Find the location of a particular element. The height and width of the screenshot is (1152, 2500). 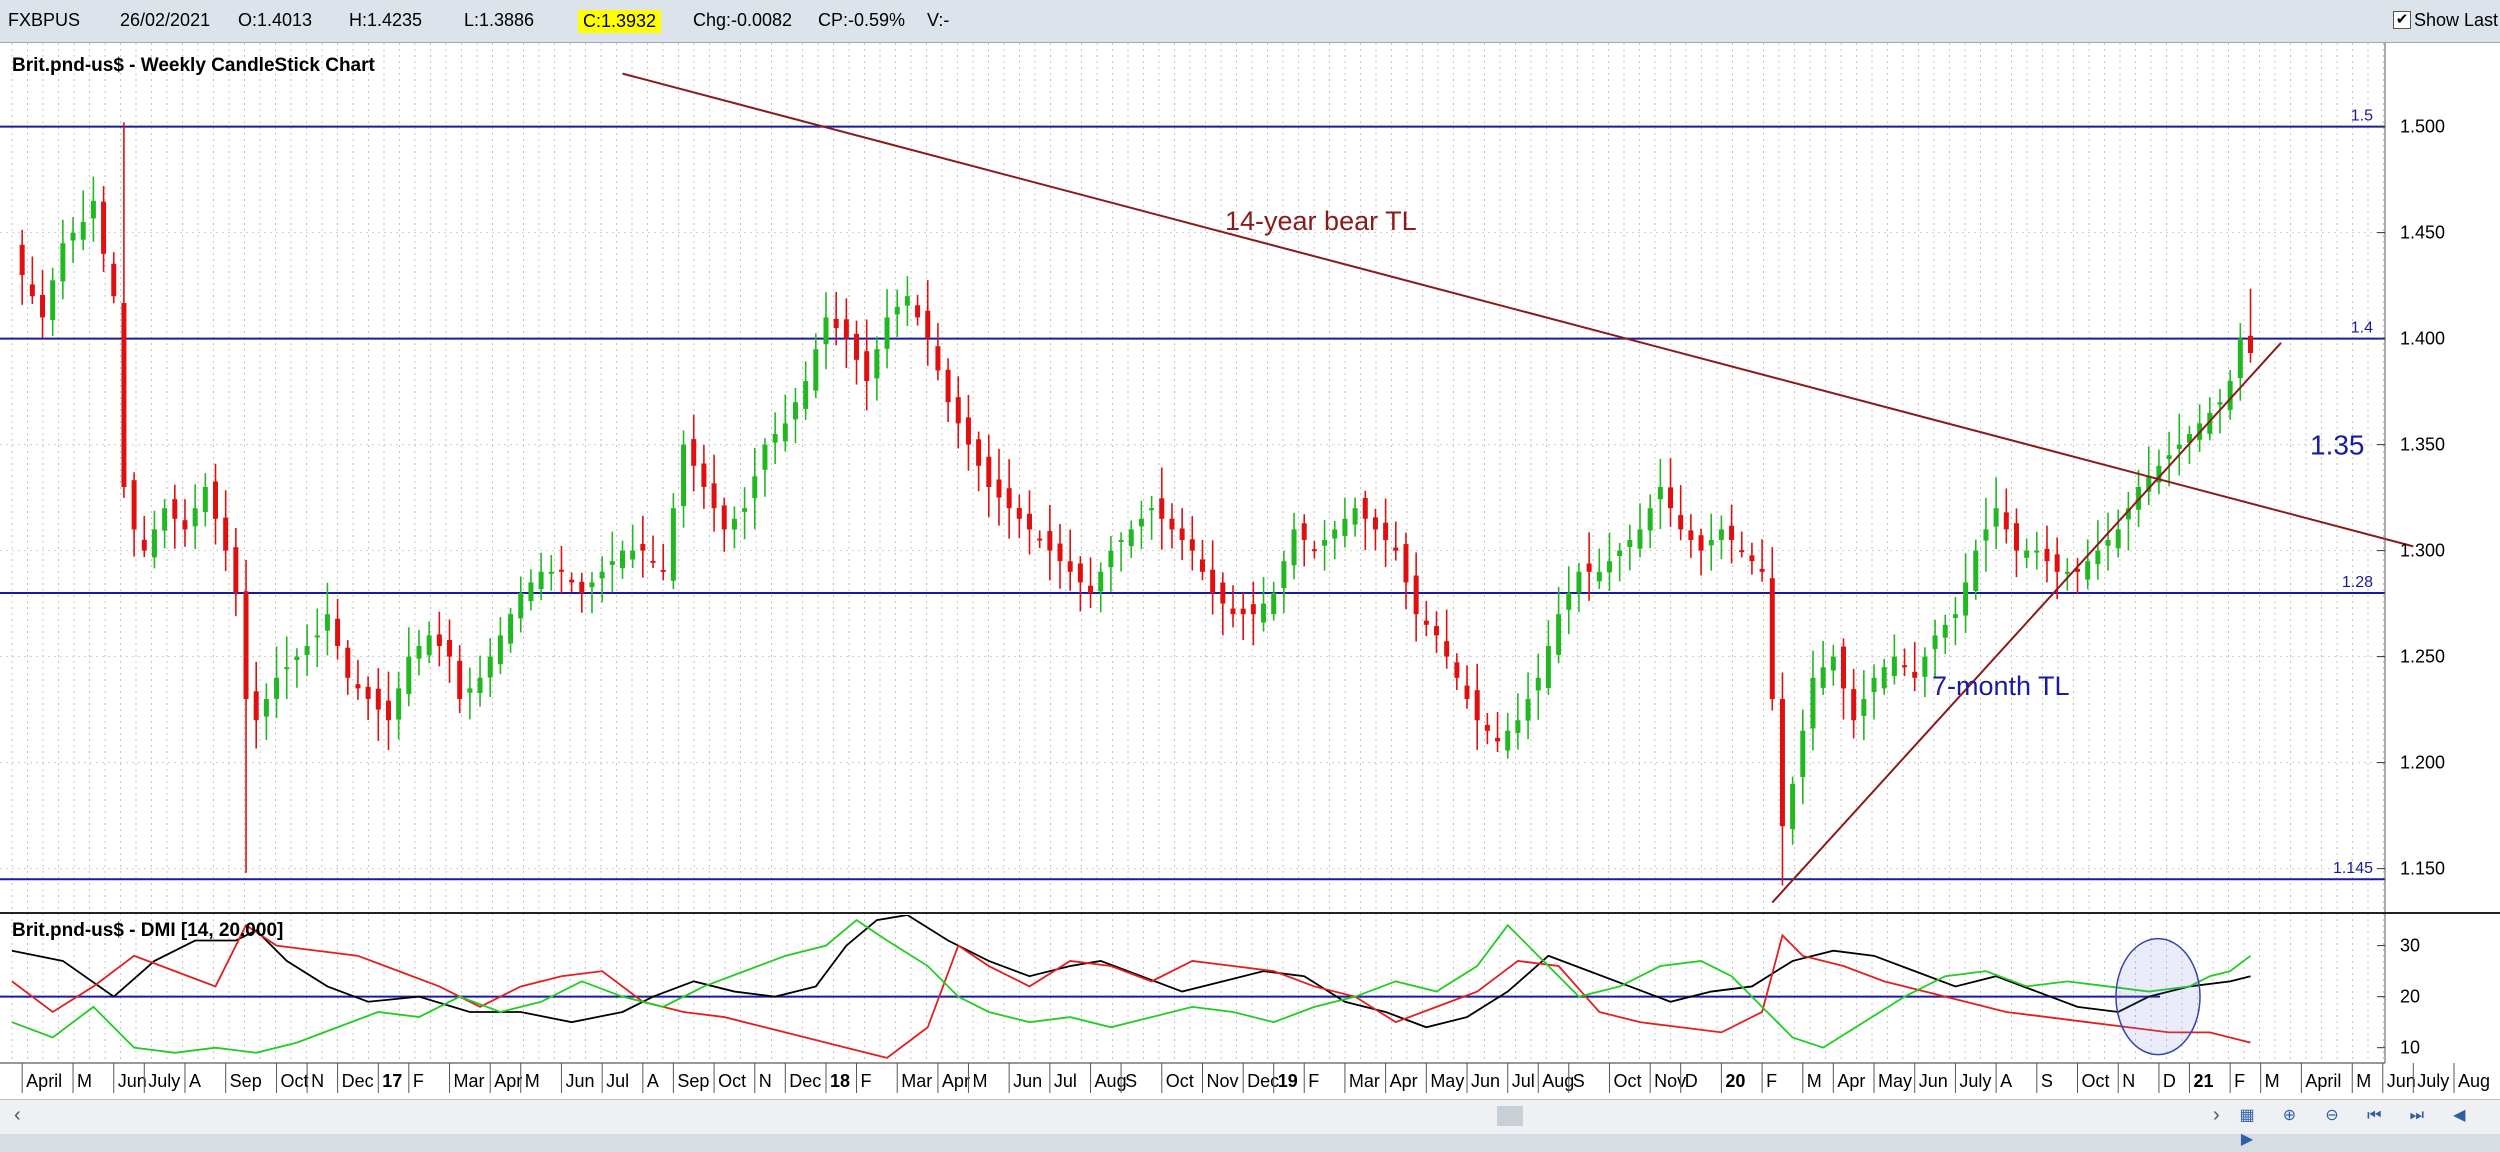

go-first-icon: ⏮ is located at coordinates (2374, 1115).